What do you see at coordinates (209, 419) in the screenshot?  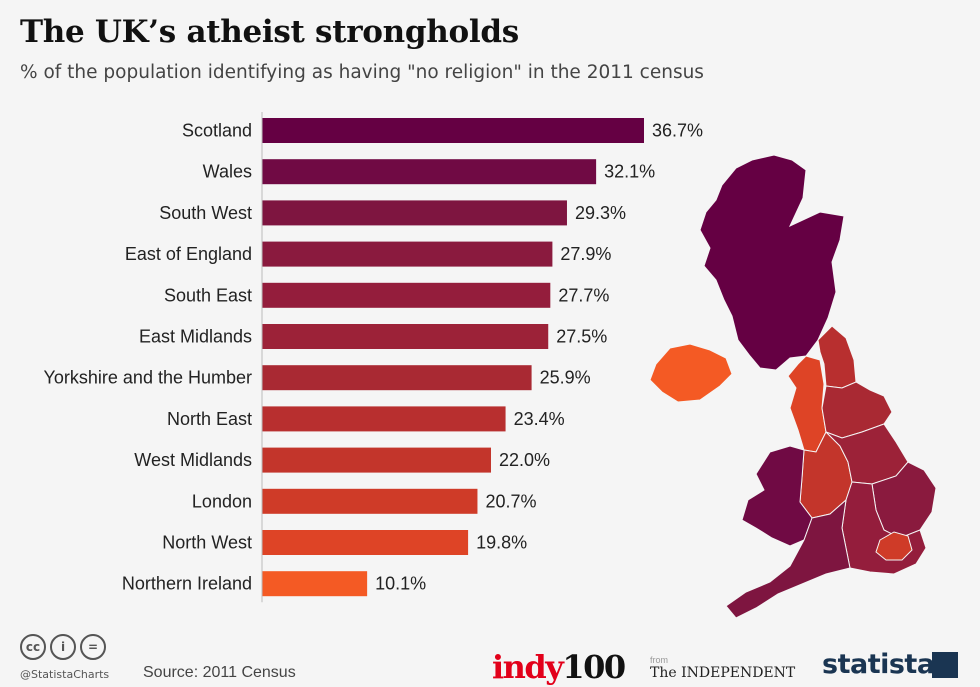 I see `category-label: North East` at bounding box center [209, 419].